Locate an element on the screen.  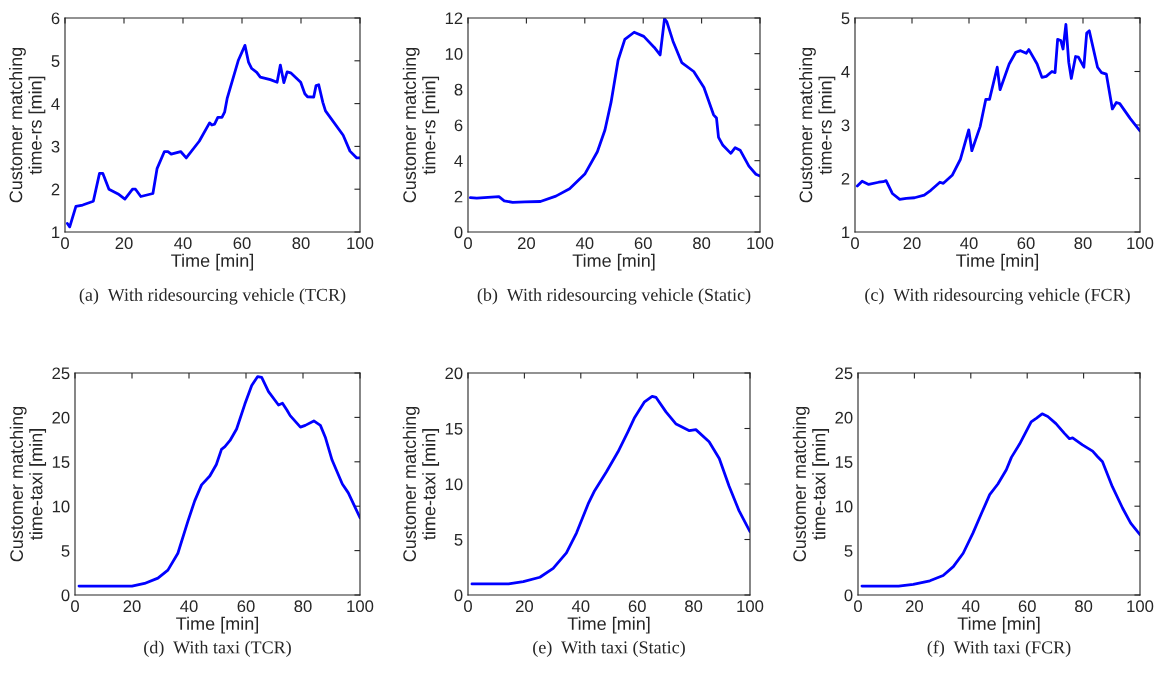
y-tick-label: 8 is located at coordinates (458, 89).